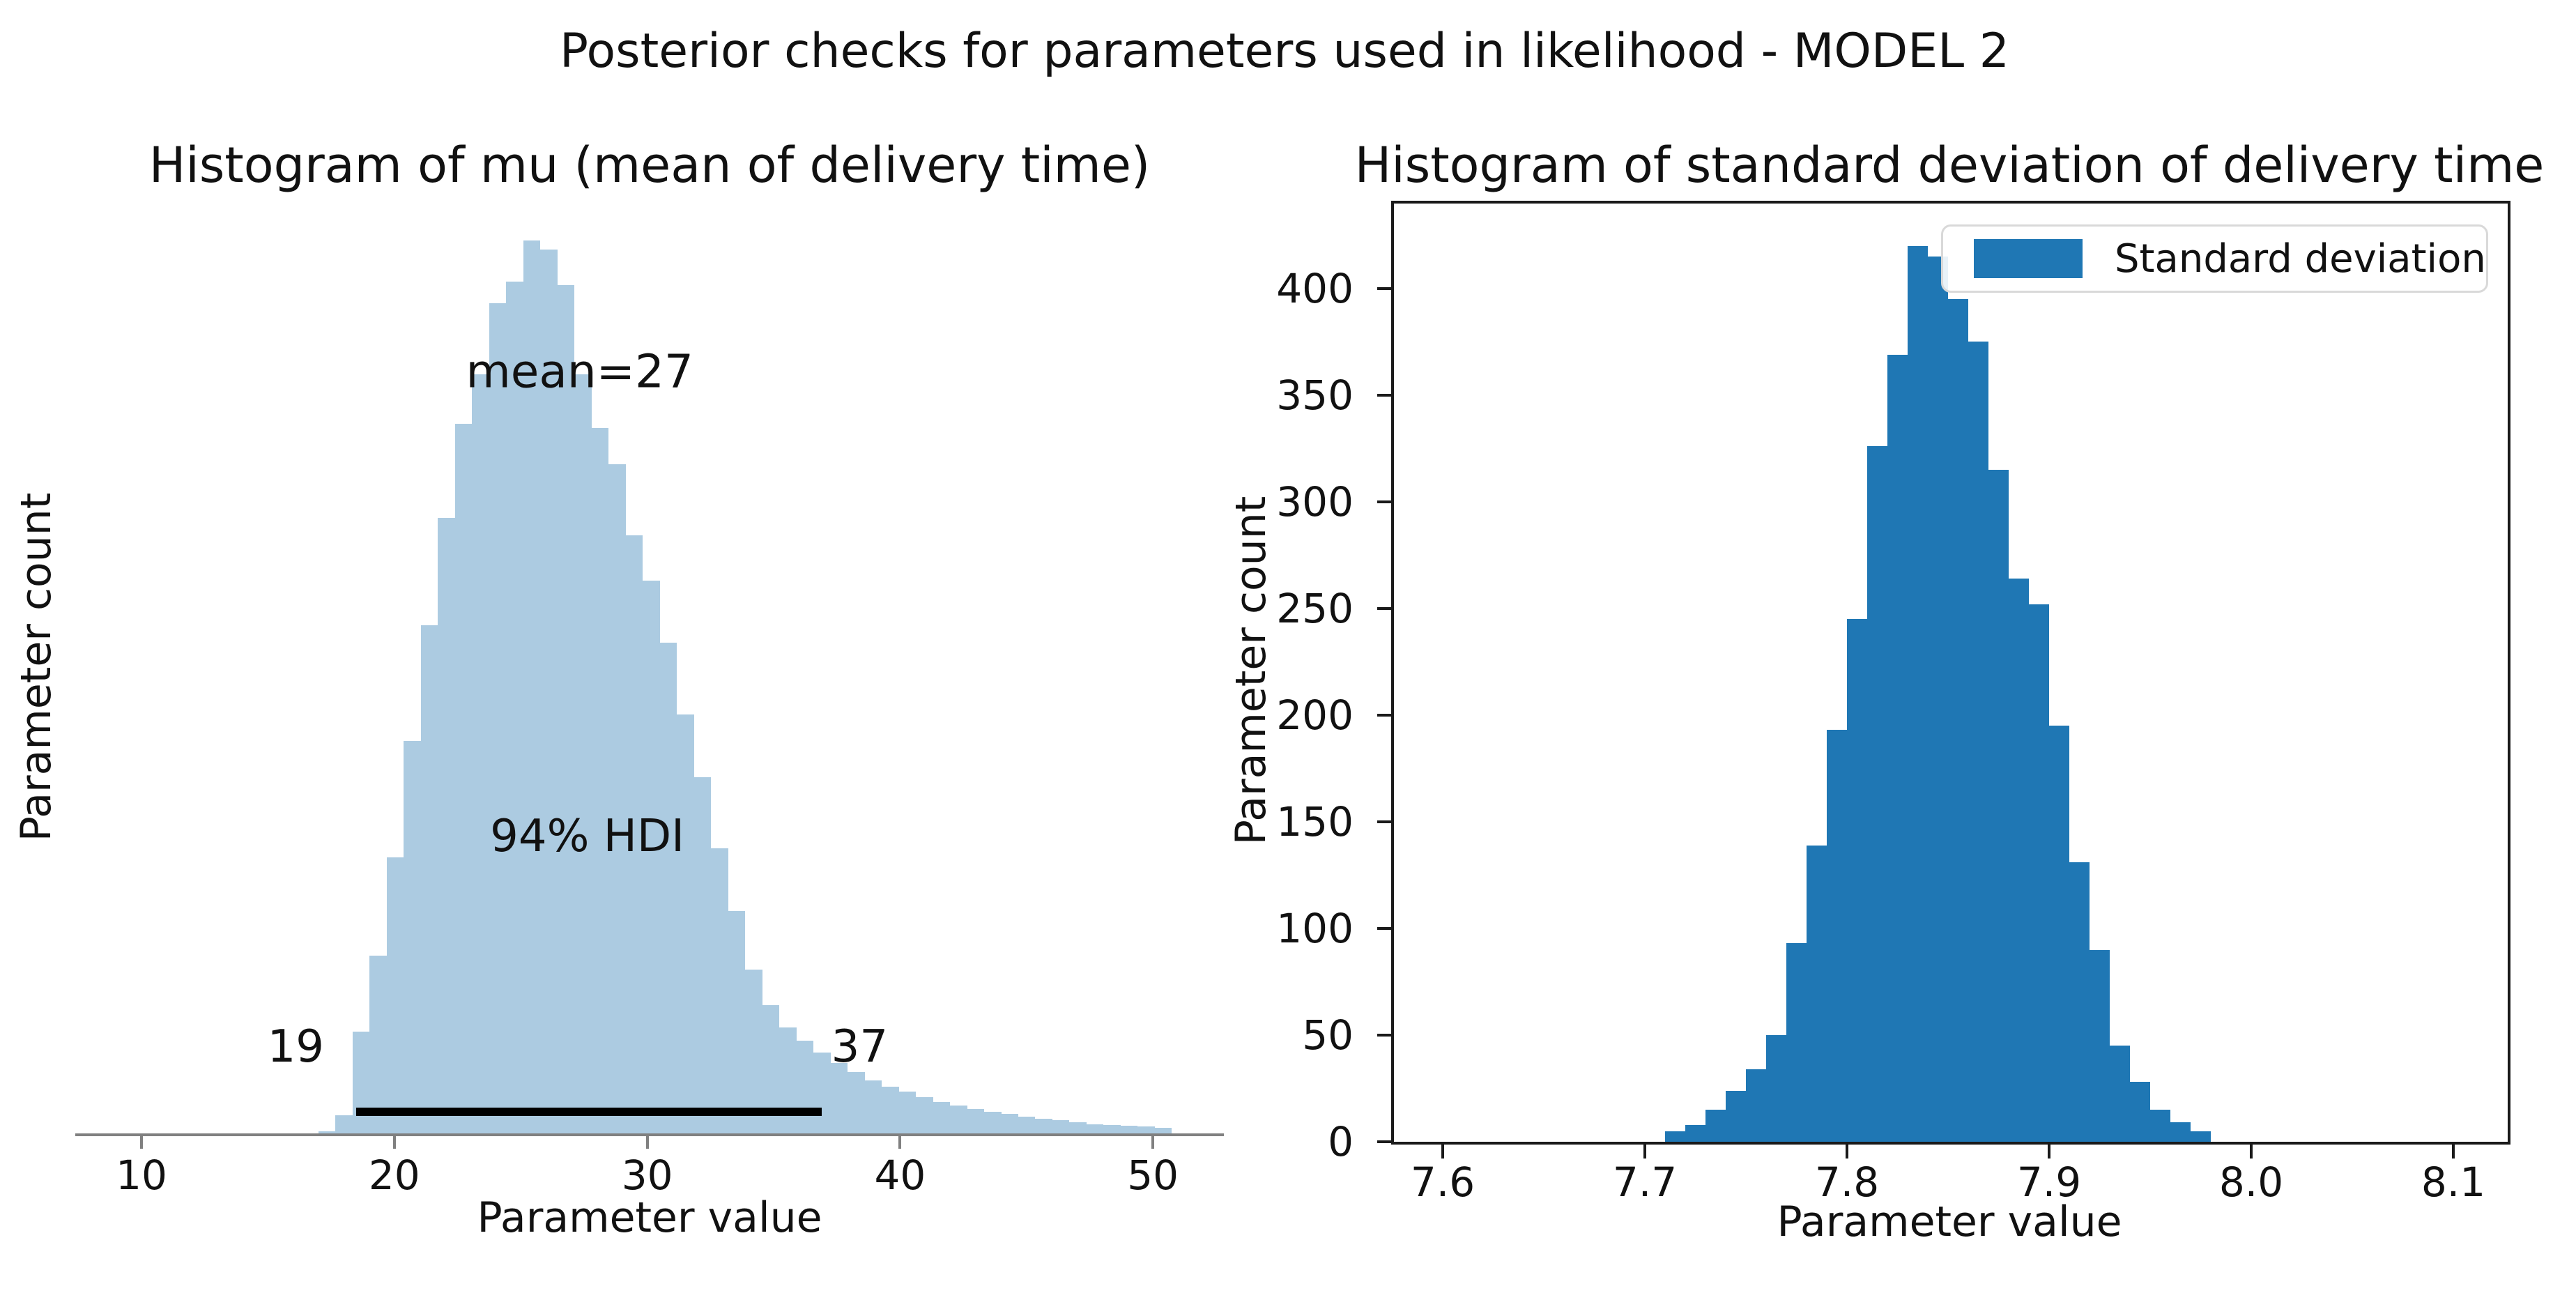 The width and height of the screenshot is (2576, 1300). What do you see at coordinates (900, 1175) in the screenshot?
I see `mu-x-tick-label: 40` at bounding box center [900, 1175].